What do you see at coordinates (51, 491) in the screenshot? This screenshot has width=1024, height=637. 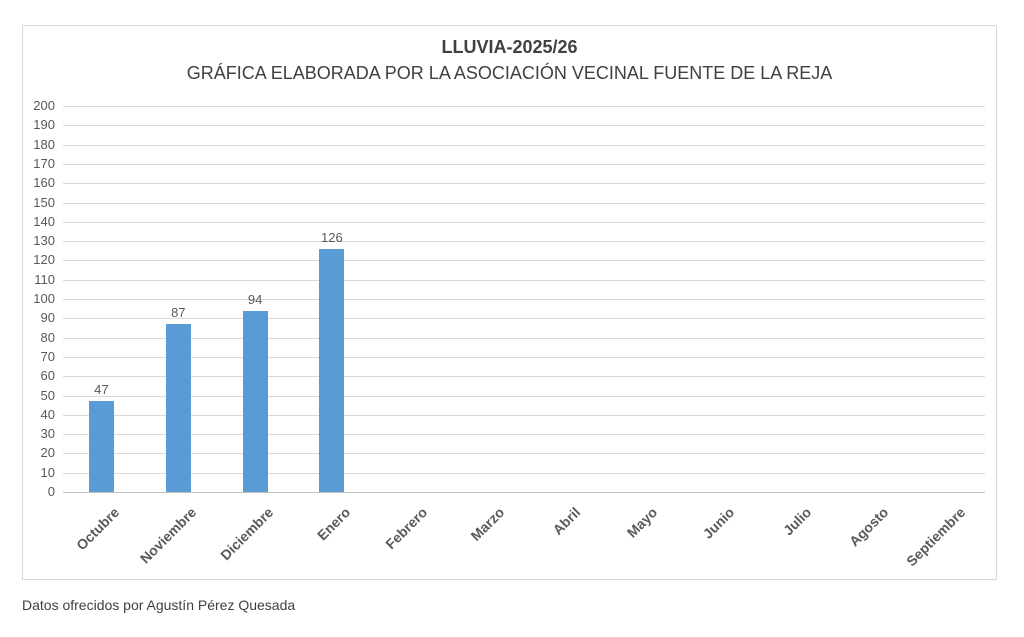 I see `y-axis-tick-label: 0` at bounding box center [51, 491].